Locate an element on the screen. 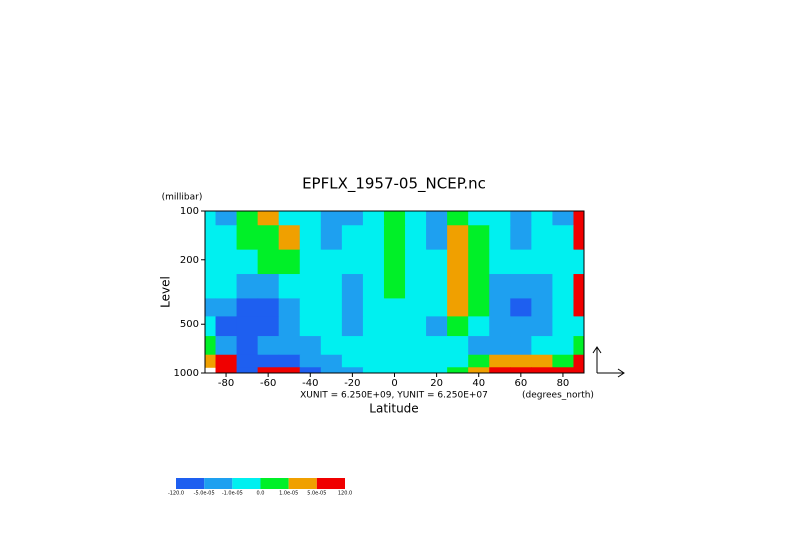  y-tick-label: 500 is located at coordinates (189, 324).